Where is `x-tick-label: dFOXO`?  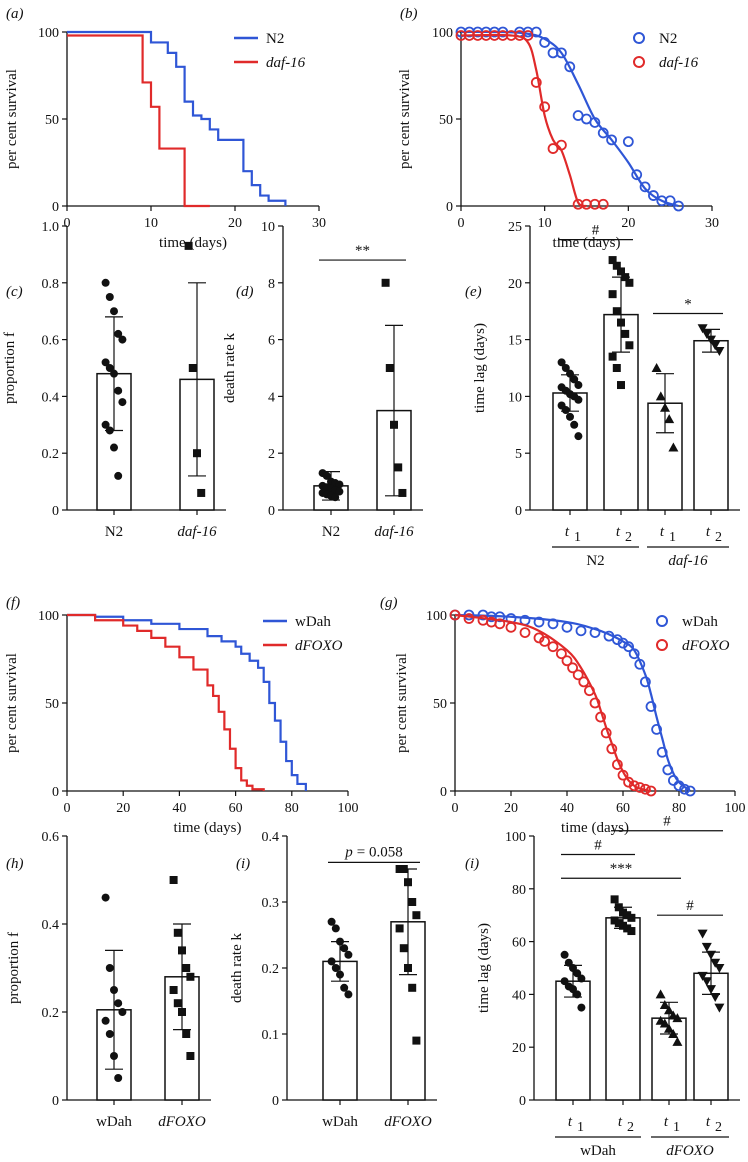
x-tick-label: dFOXO is located at coordinates (182, 1122).